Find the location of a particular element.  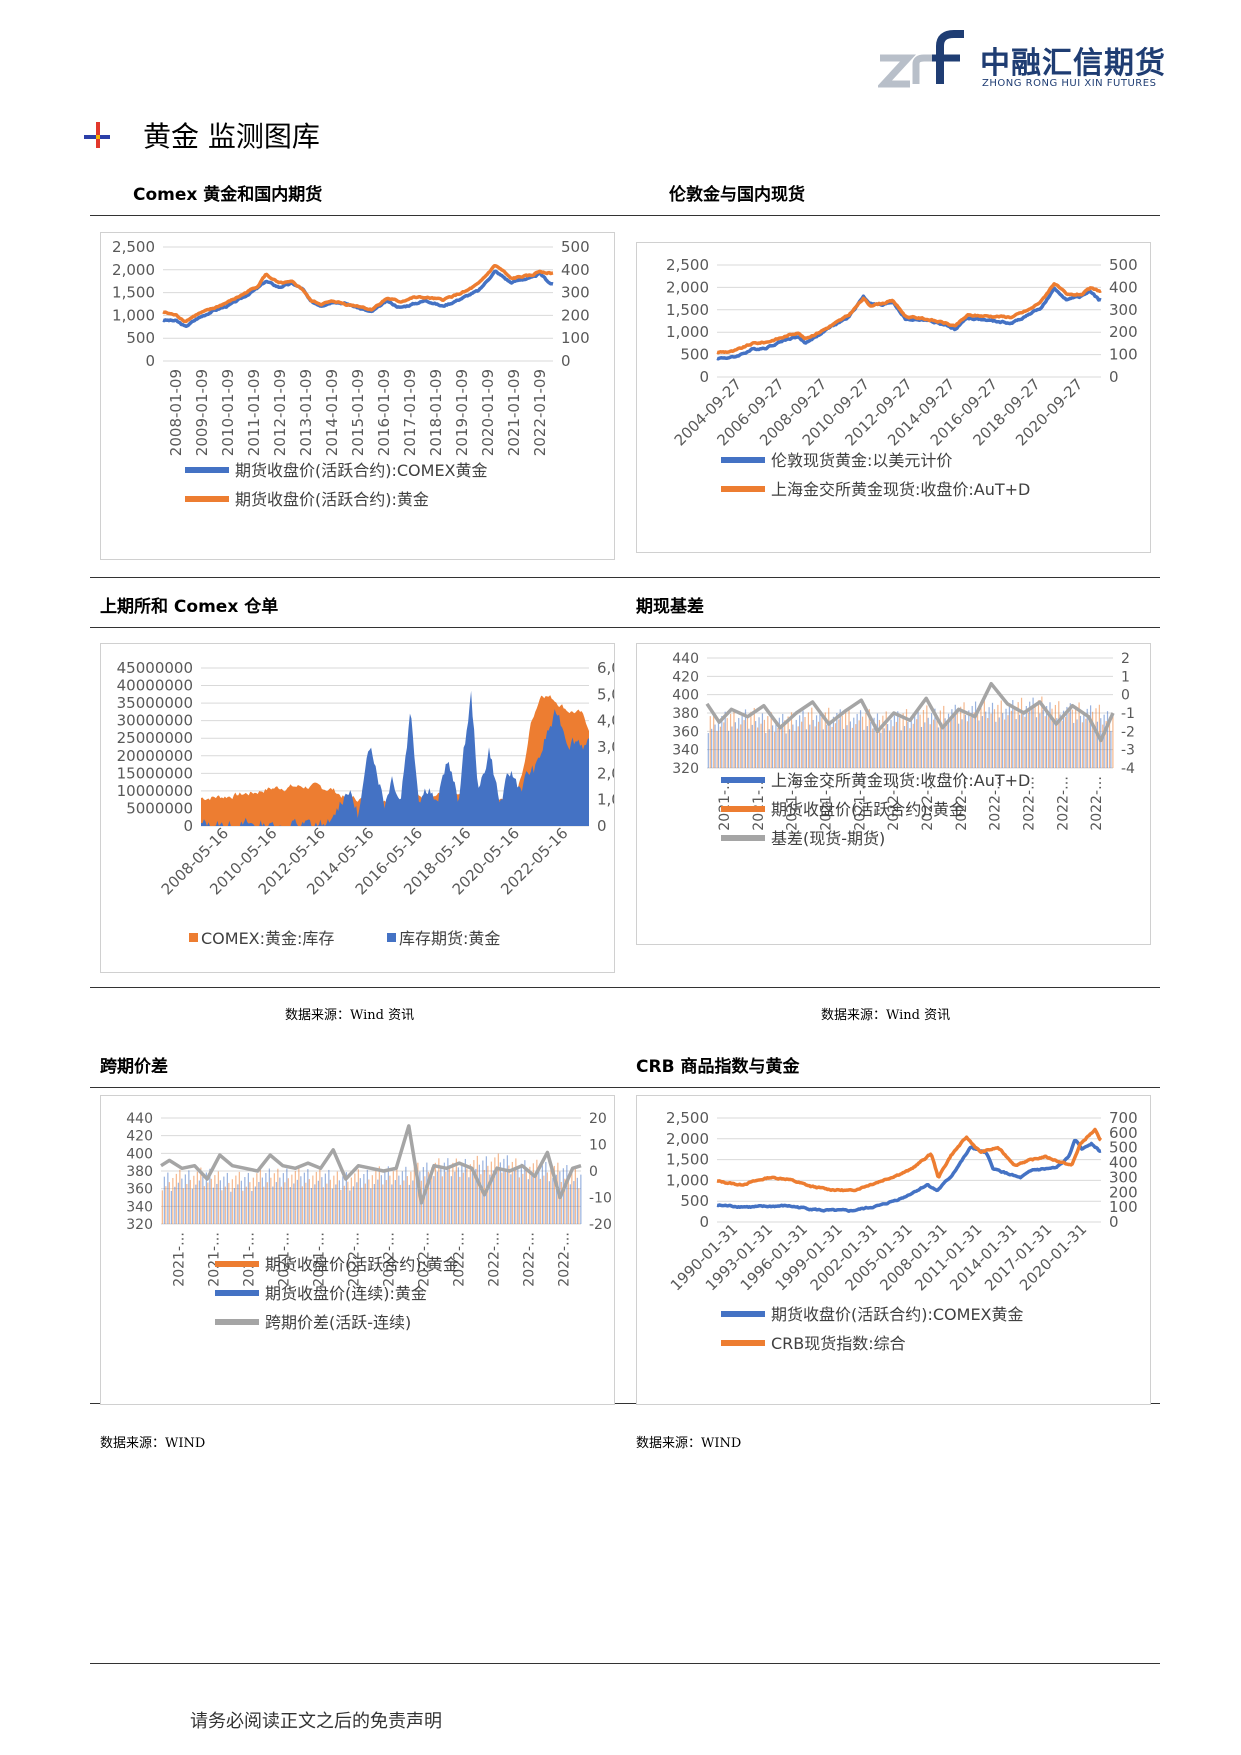

divider is located at coordinates (625, 215).